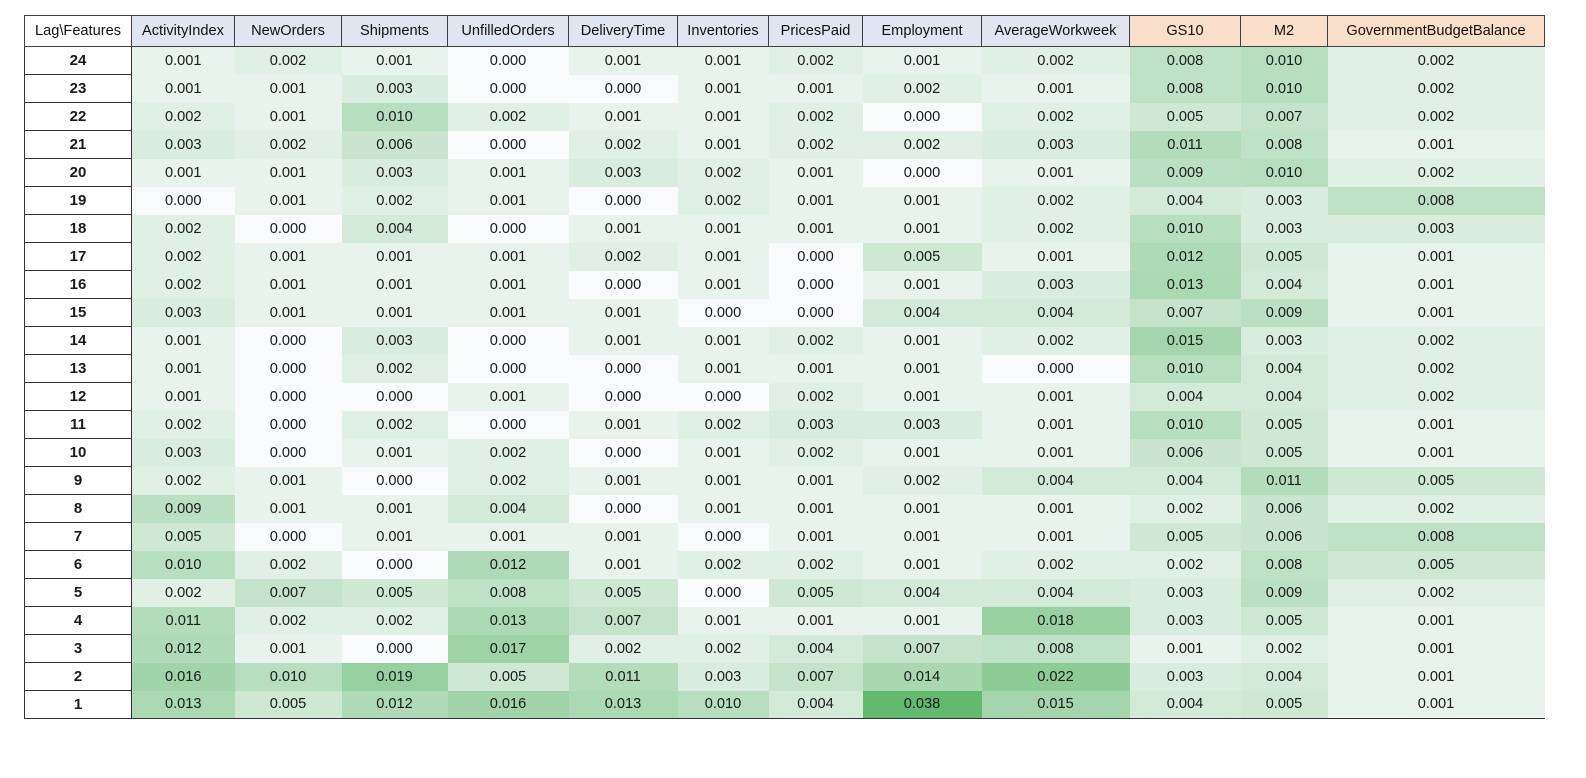 This screenshot has width=1586, height=778. What do you see at coordinates (78, 565) in the screenshot?
I see `row-label: 6` at bounding box center [78, 565].